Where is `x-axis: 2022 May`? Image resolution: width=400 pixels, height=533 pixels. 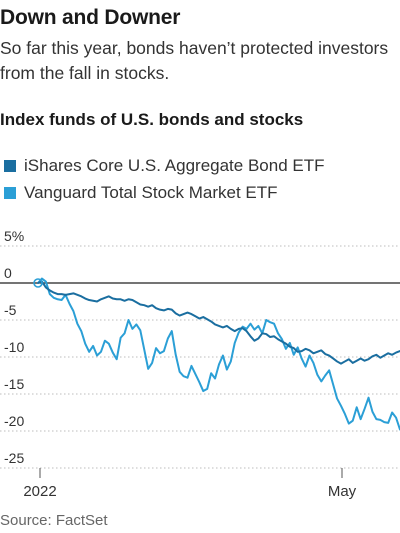
x-axis: 2022 May is located at coordinates (190, 484).